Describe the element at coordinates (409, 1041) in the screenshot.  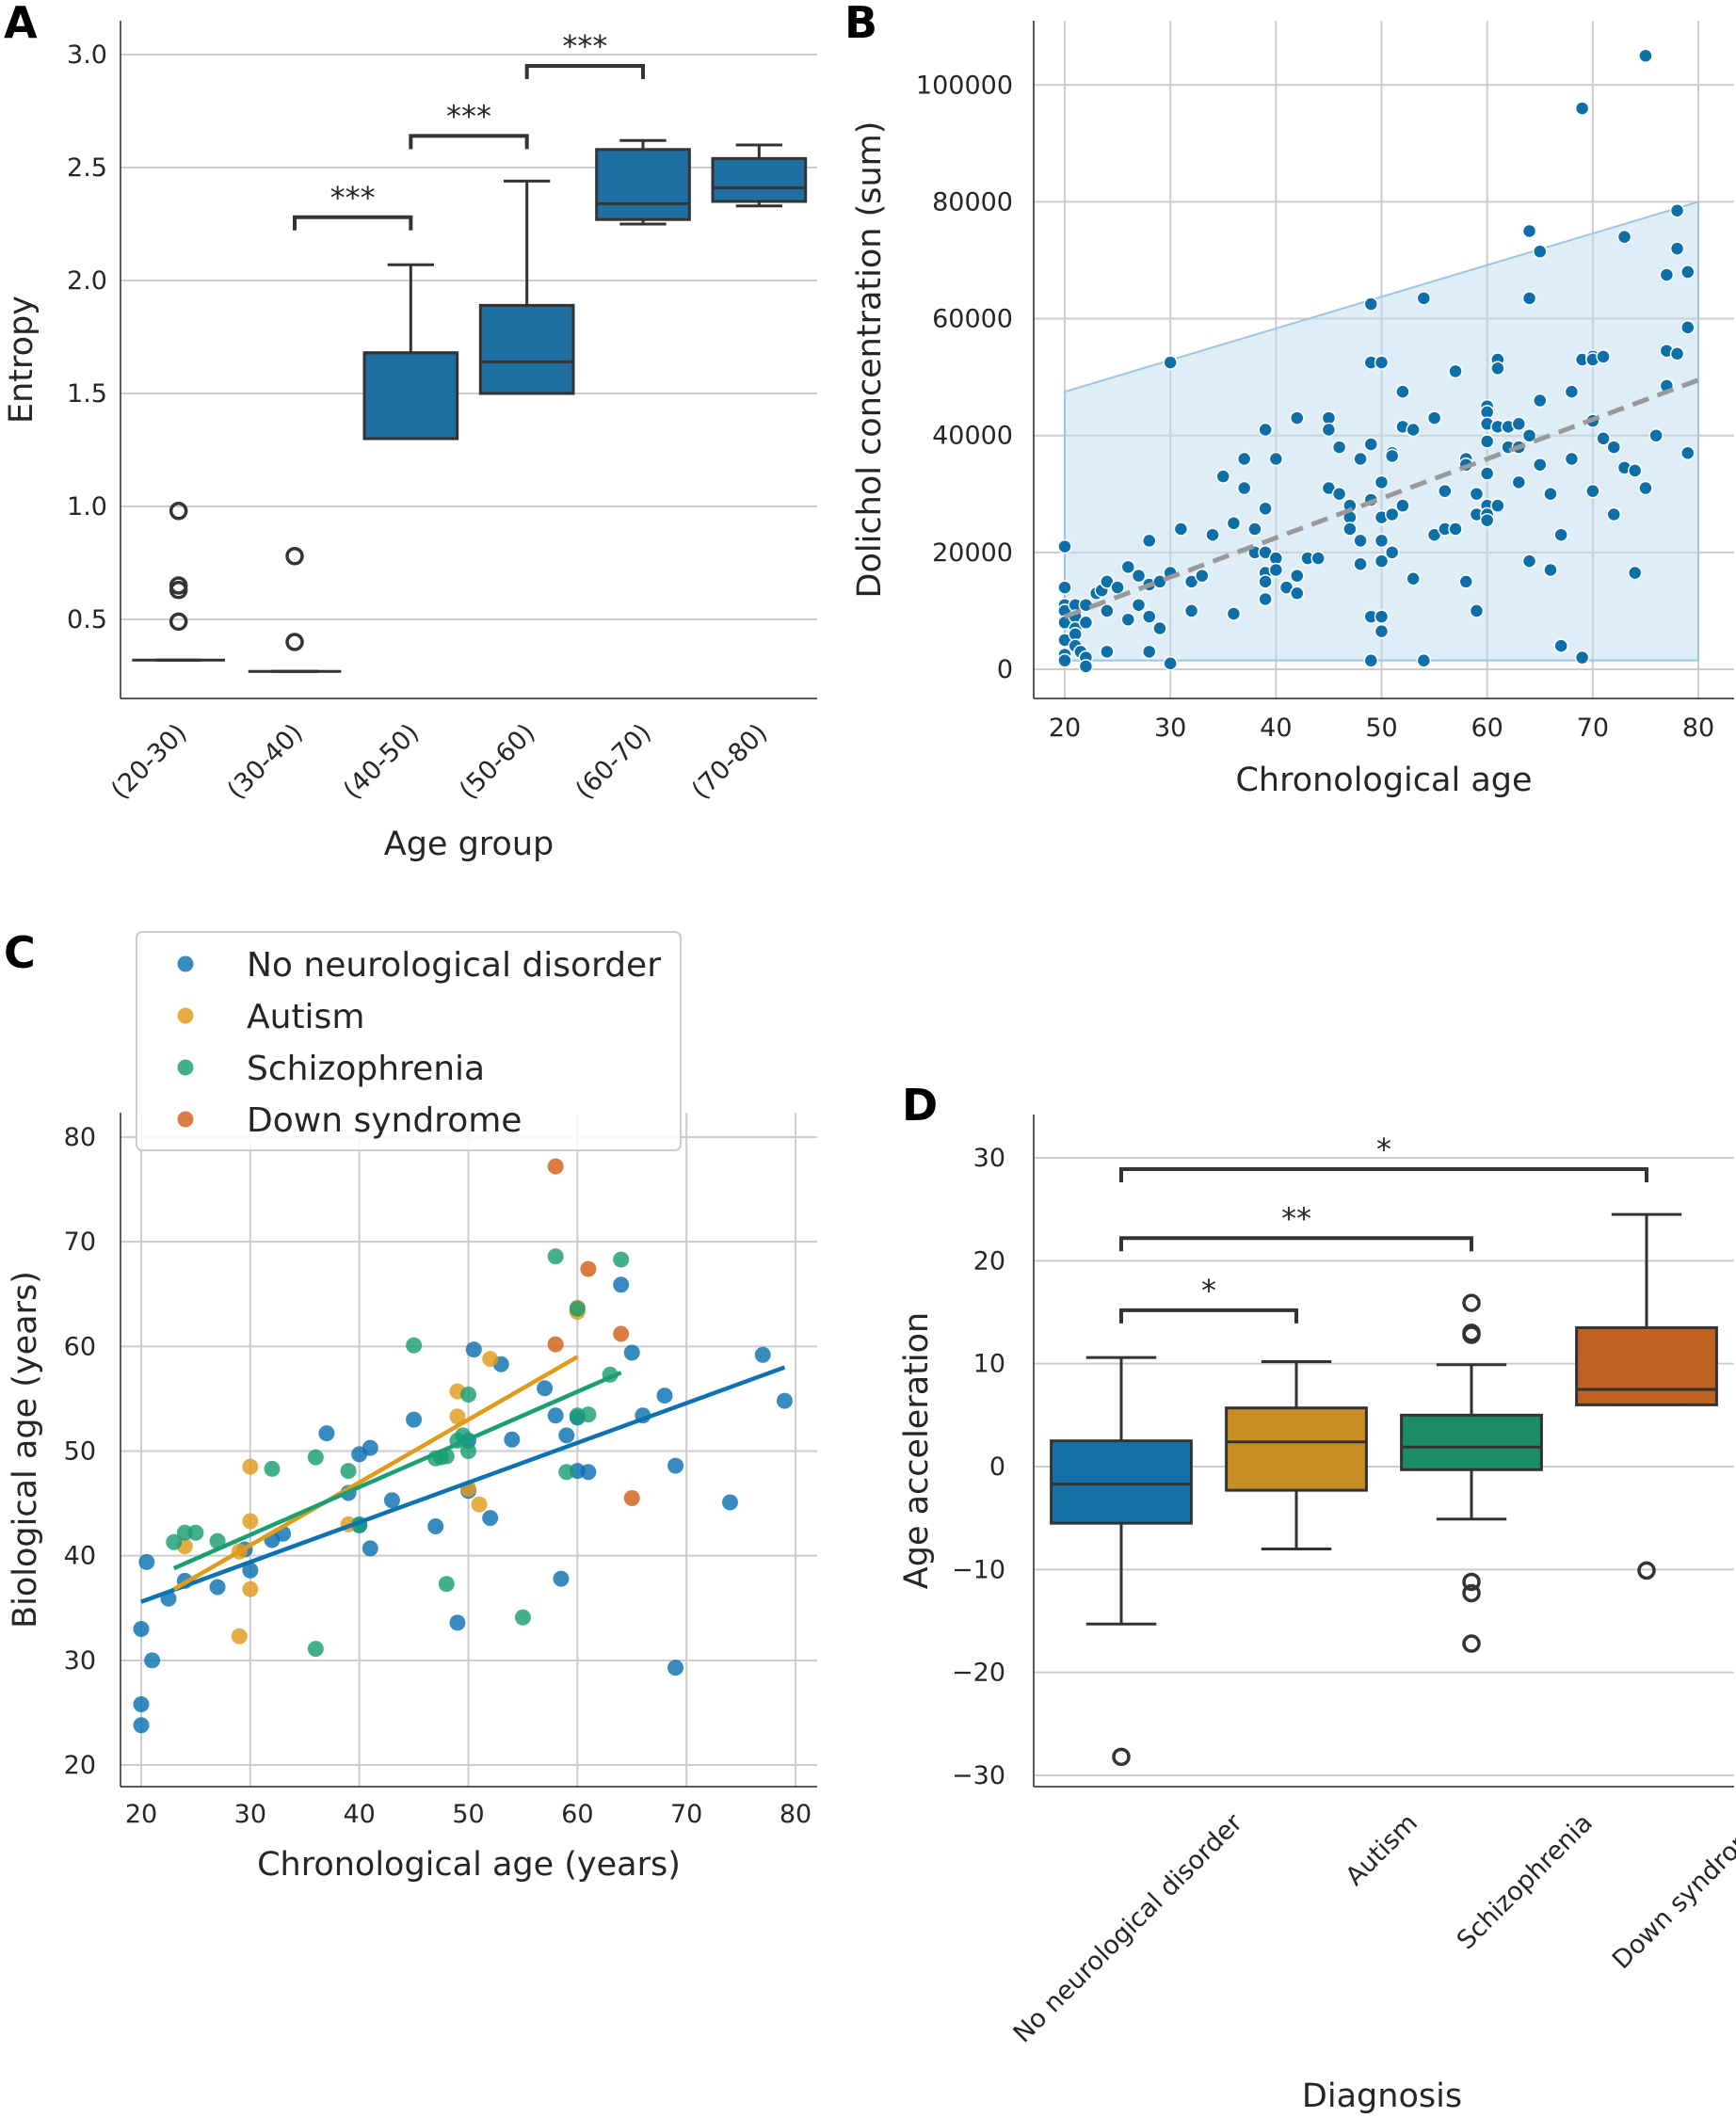
I see `legend-box` at that location.